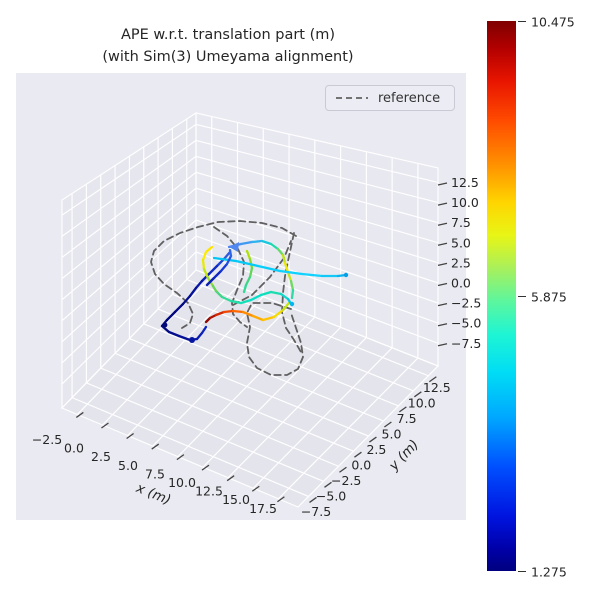 The image size is (600, 600). Describe the element at coordinates (263, 508) in the screenshot. I see `x-tick-label: 17.5` at that location.